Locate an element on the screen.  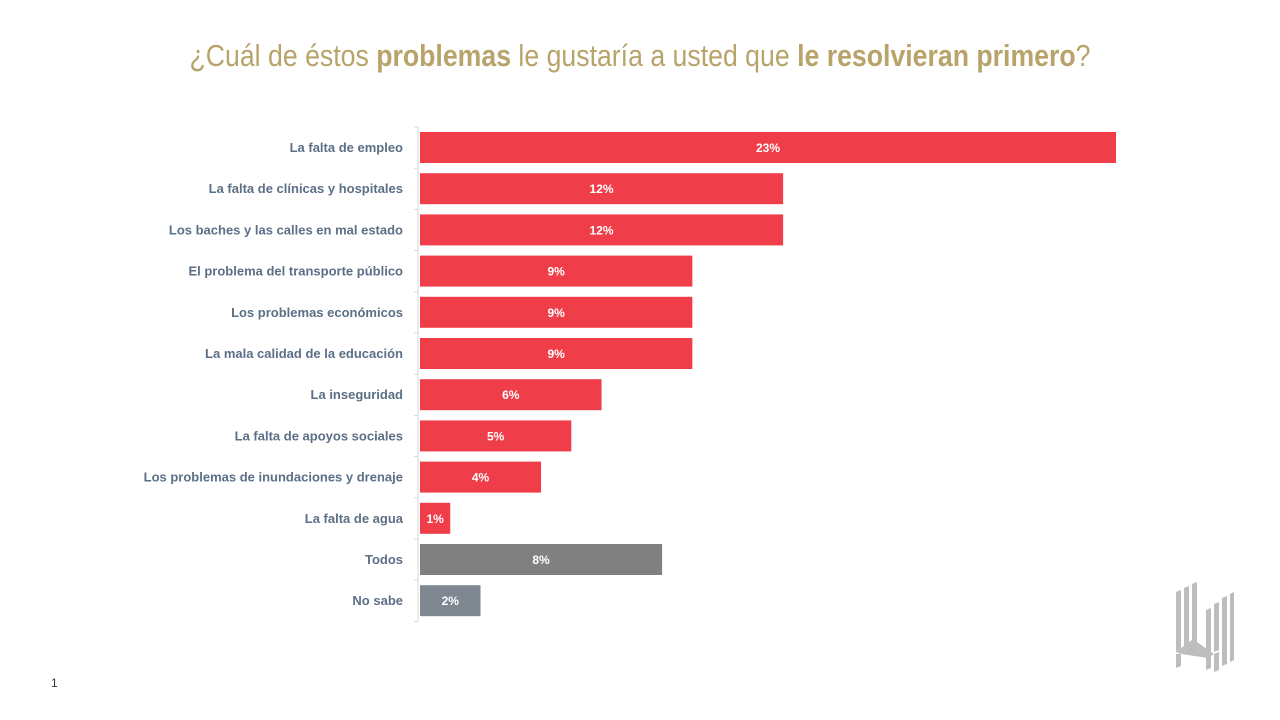
title-text: ¿Cuál de éstos is located at coordinates (283, 55).